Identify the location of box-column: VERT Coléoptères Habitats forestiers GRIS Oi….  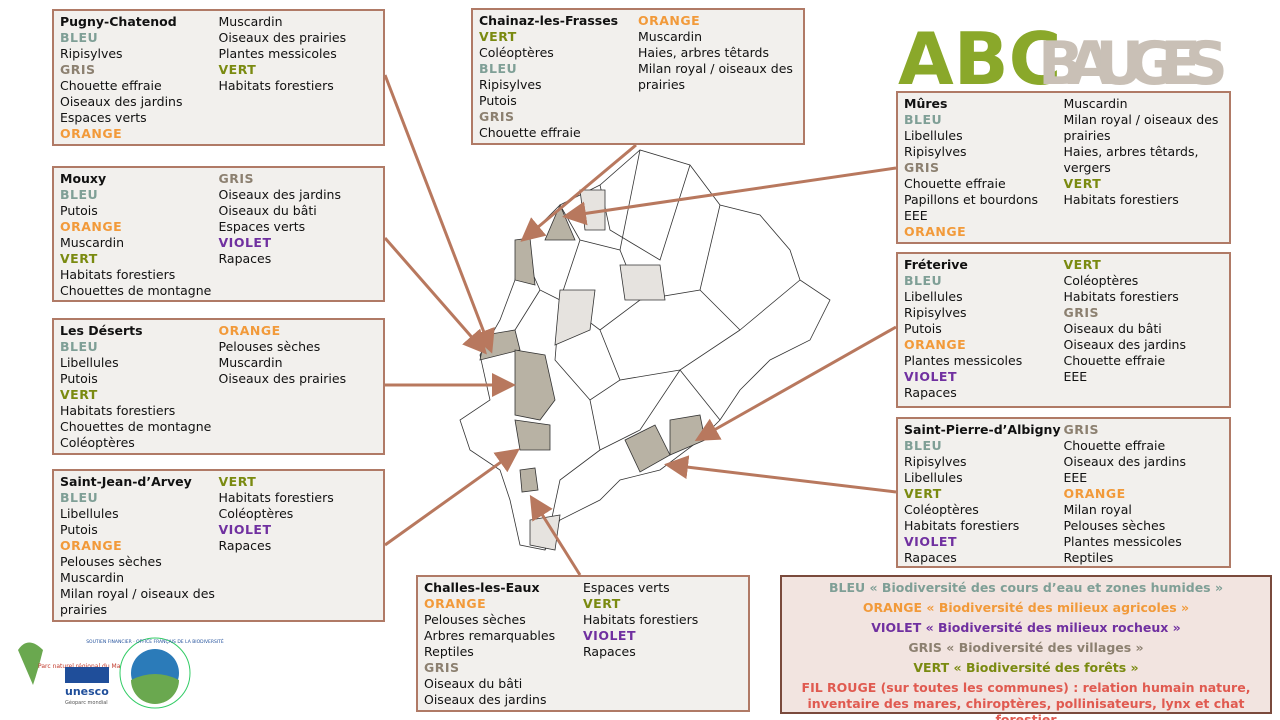
(1144, 330).